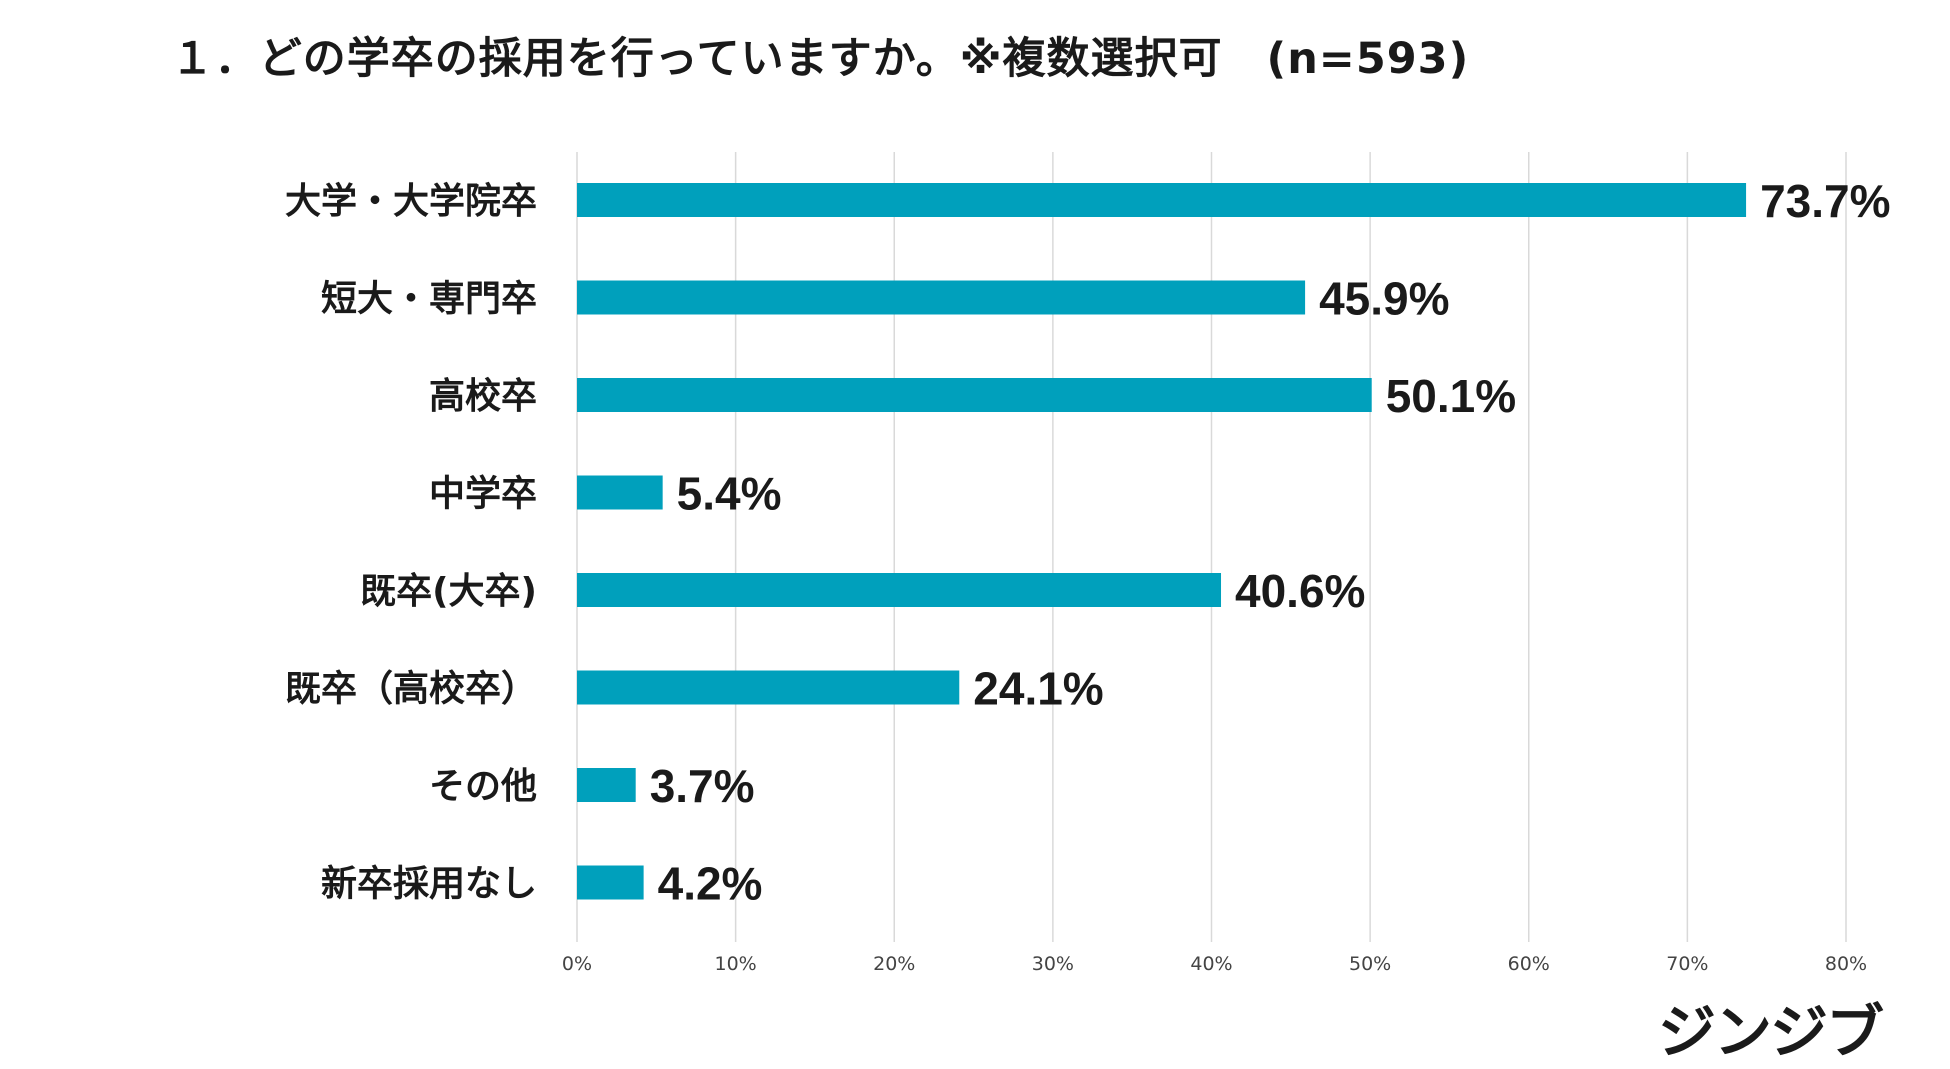 This screenshot has height=1069, width=1950. What do you see at coordinates (483, 396) in the screenshot?
I see `category-label: 高校卒` at bounding box center [483, 396].